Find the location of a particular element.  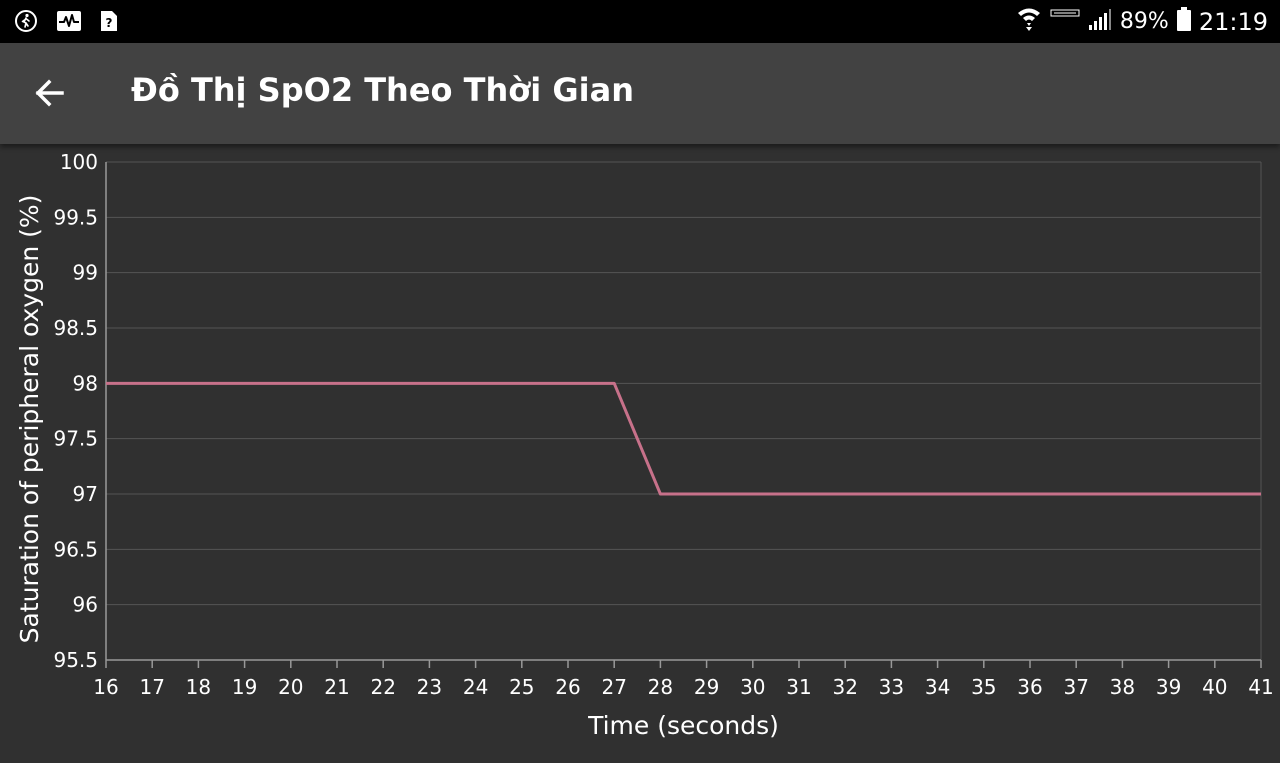

x-tick-label: 22 is located at coordinates (382, 687).